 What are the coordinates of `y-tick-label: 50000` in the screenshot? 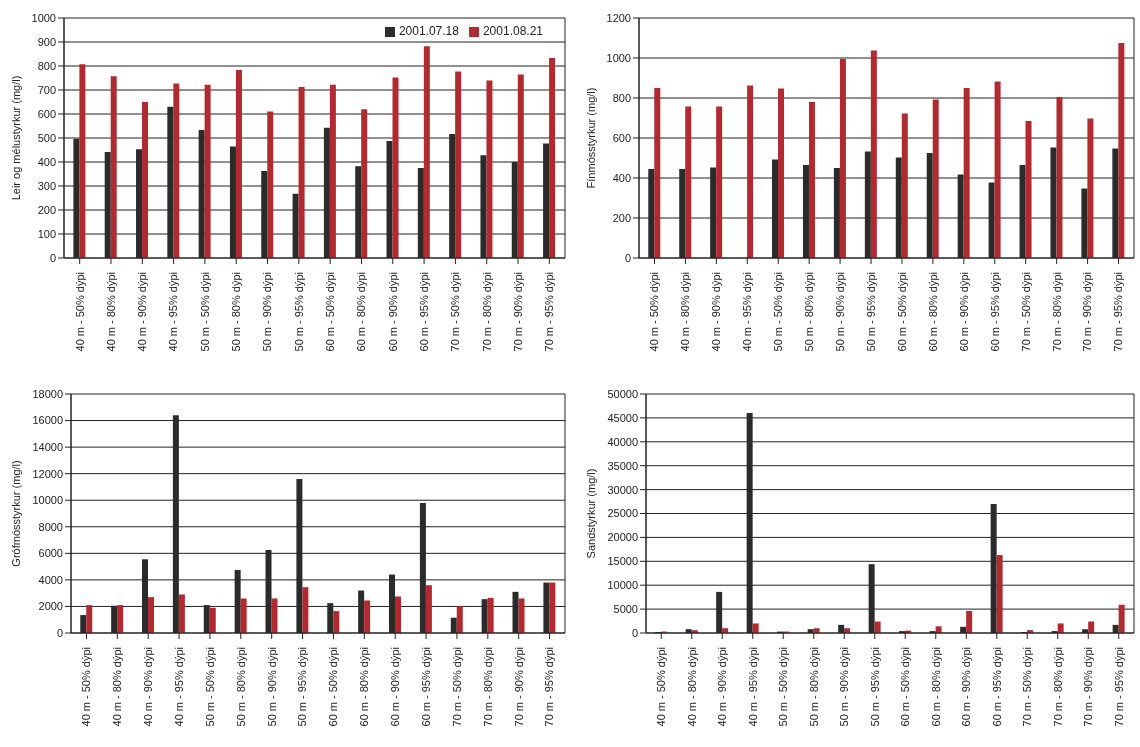 It's located at (622, 393).